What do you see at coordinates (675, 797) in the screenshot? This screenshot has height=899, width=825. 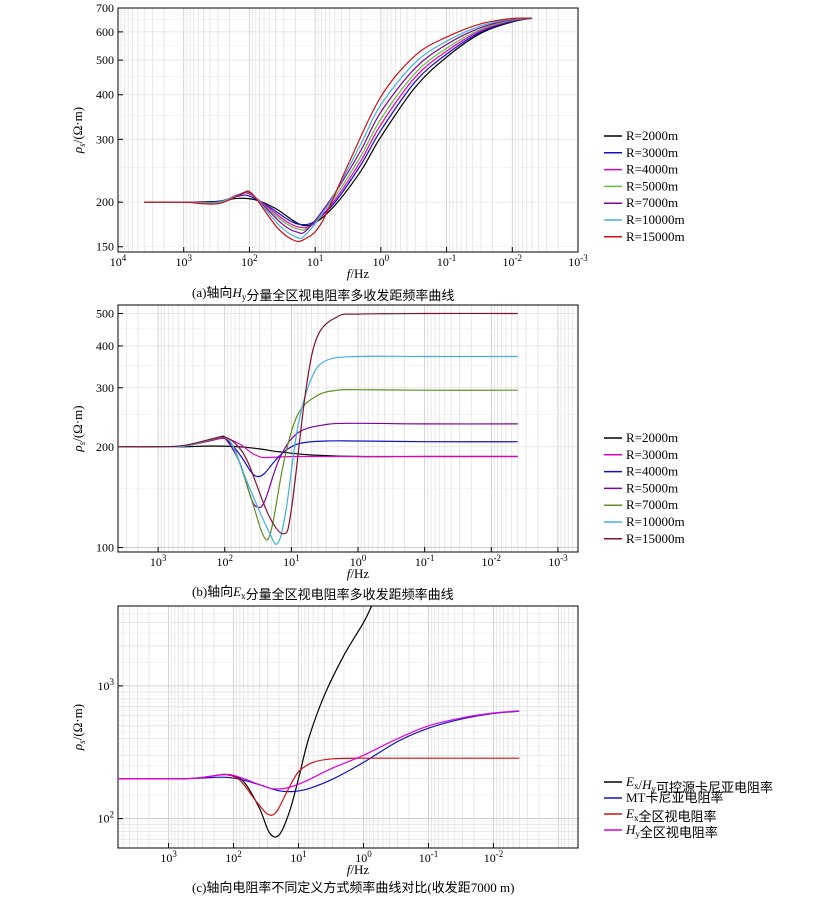 I see `legend-entry: MT卡尼亚电阻率` at bounding box center [675, 797].